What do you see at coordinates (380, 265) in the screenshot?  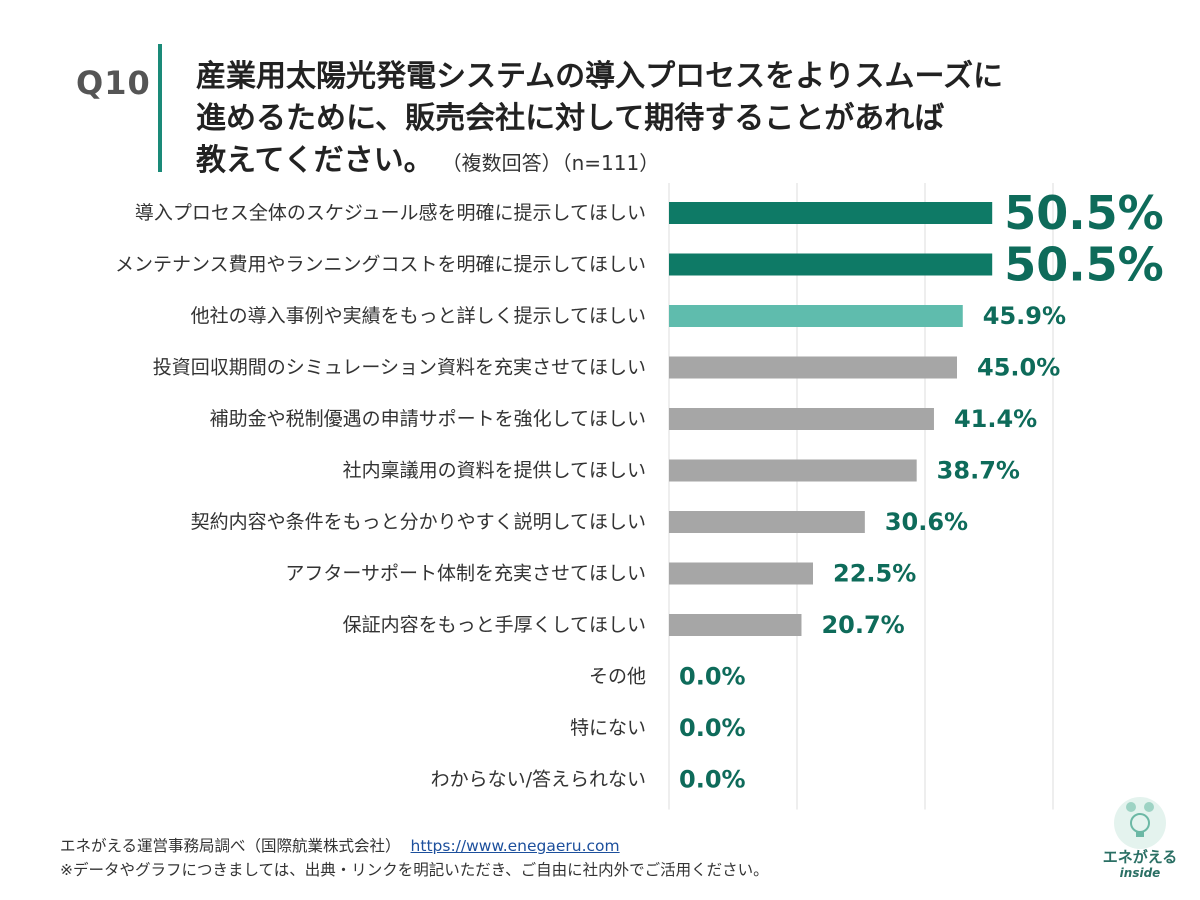 I see `category-label: メンテナンス費用やランニングコストを明確に提示してほしい` at bounding box center [380, 265].